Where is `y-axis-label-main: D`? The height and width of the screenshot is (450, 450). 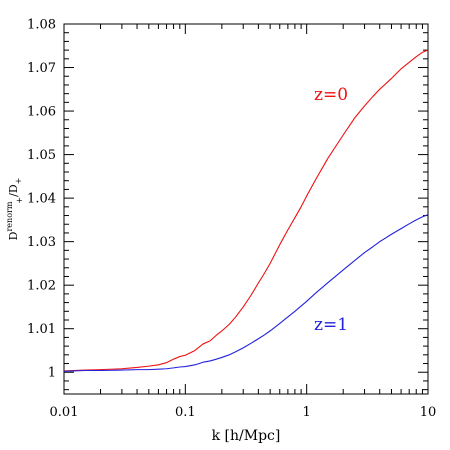 y-axis-label-main: D is located at coordinates (13, 235).